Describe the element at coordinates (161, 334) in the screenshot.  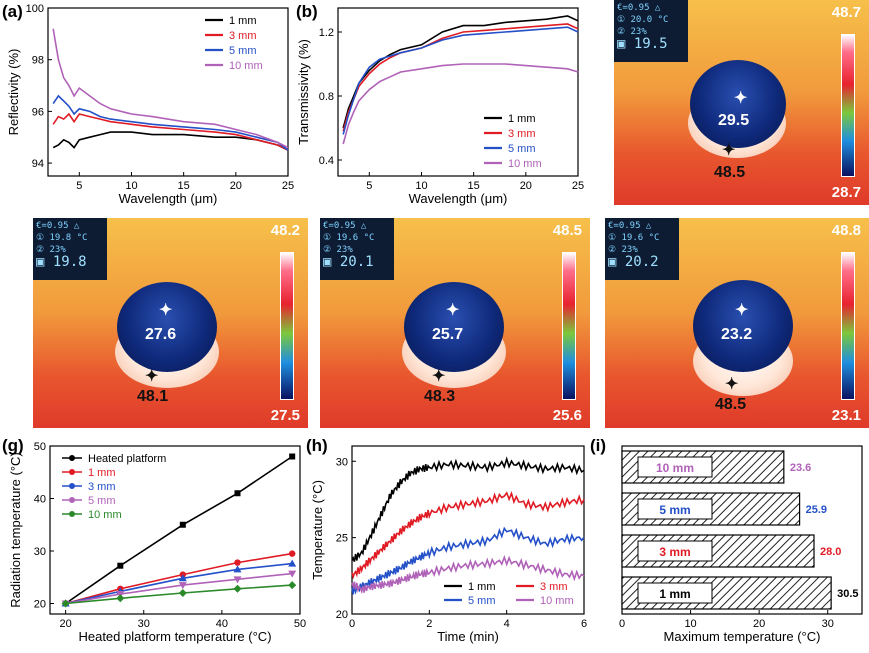
I see `center-temp-label: 27.6` at that location.